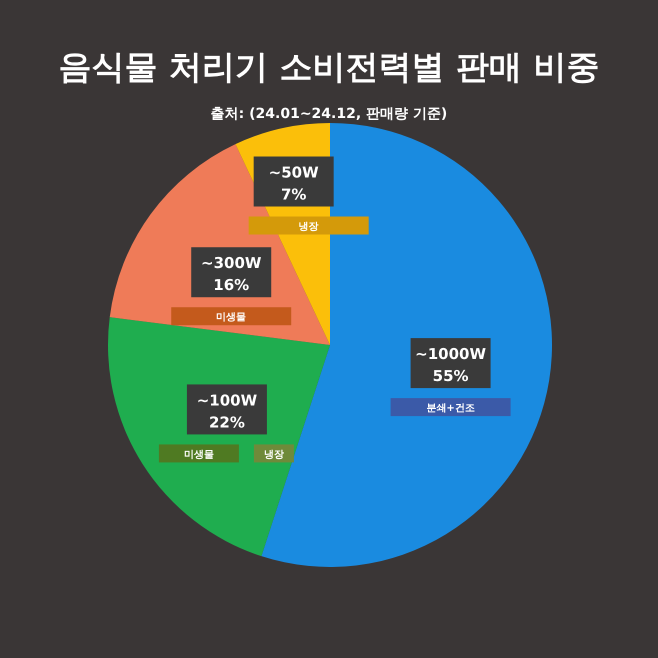  What do you see at coordinates (226, 422) in the screenshot?
I see `data-label: 22%` at bounding box center [226, 422].